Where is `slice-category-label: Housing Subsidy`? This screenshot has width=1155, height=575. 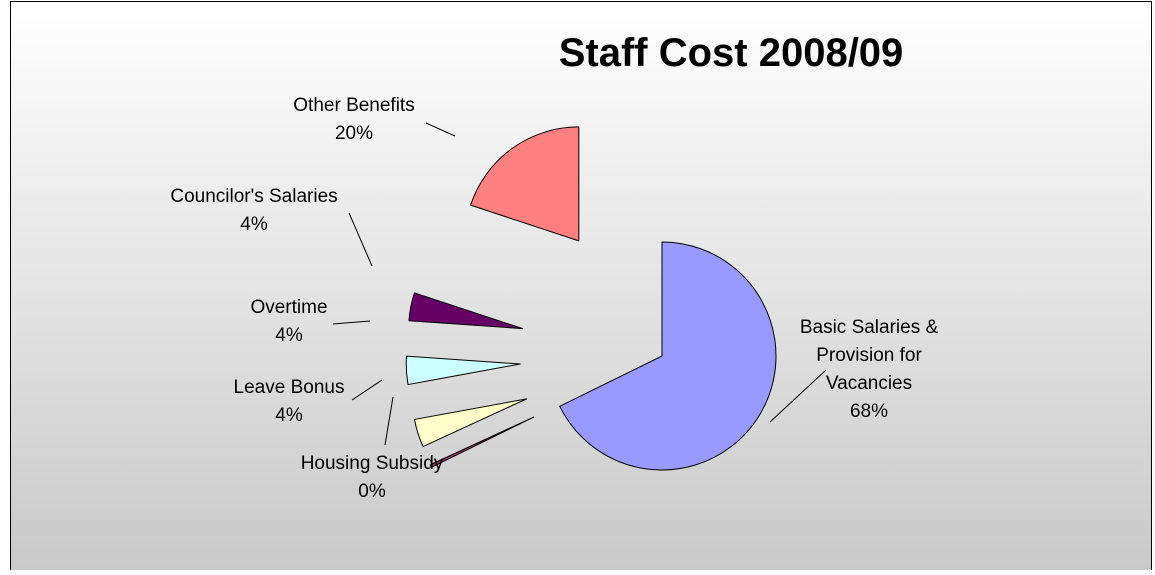
slice-category-label: Housing Subsidy is located at coordinates (372, 463).